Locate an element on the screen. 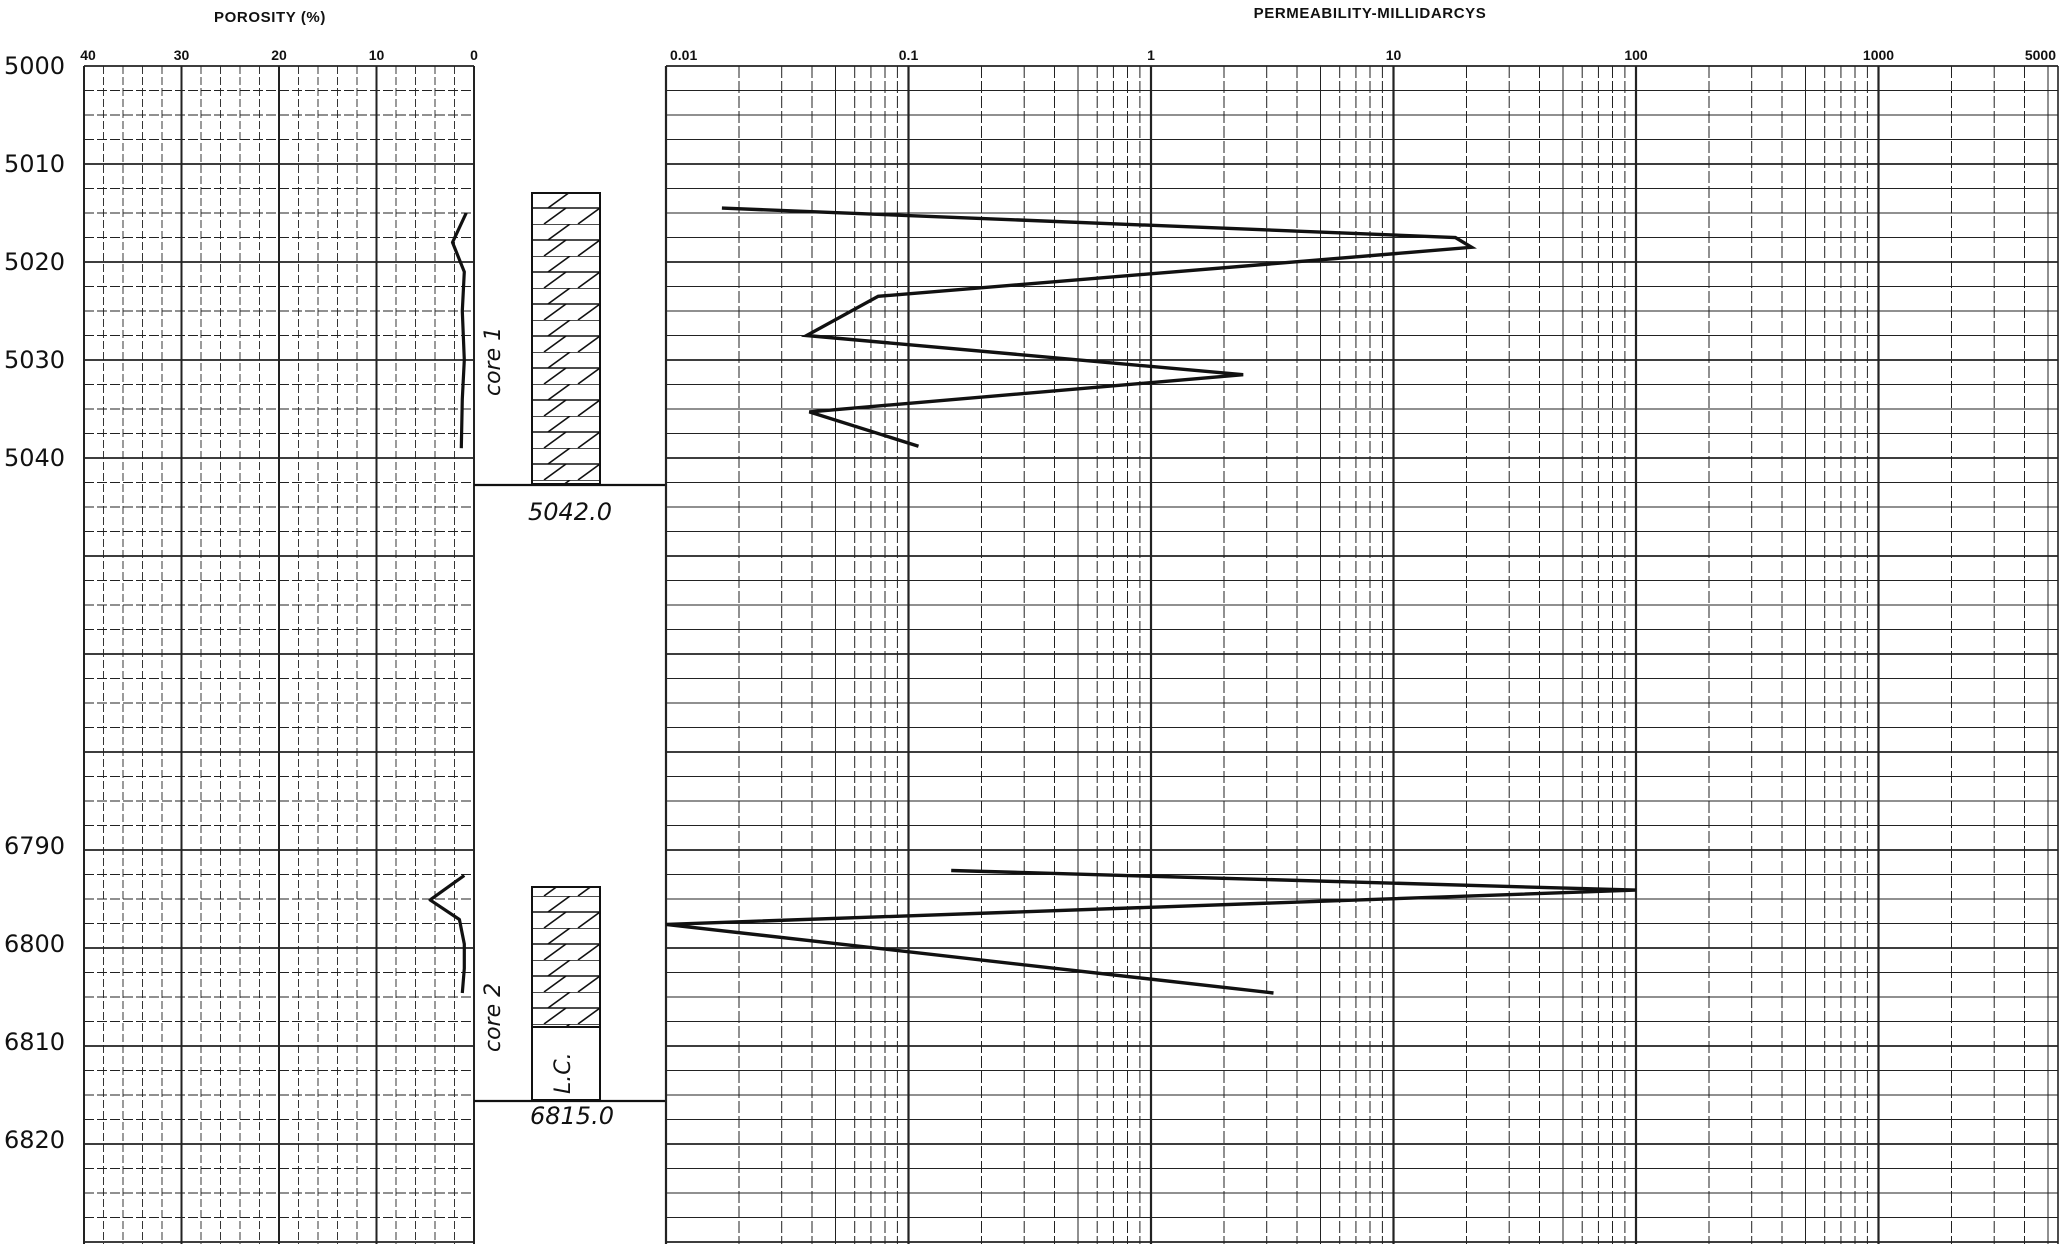  porosity-tick-label: 20 is located at coordinates (279, 55).